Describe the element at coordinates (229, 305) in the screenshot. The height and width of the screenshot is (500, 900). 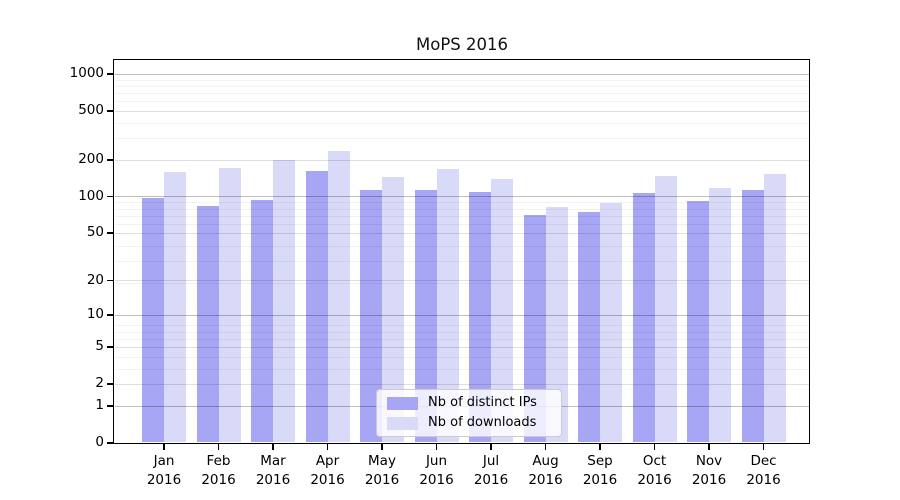
I see `bar-downloads-feb` at that location.